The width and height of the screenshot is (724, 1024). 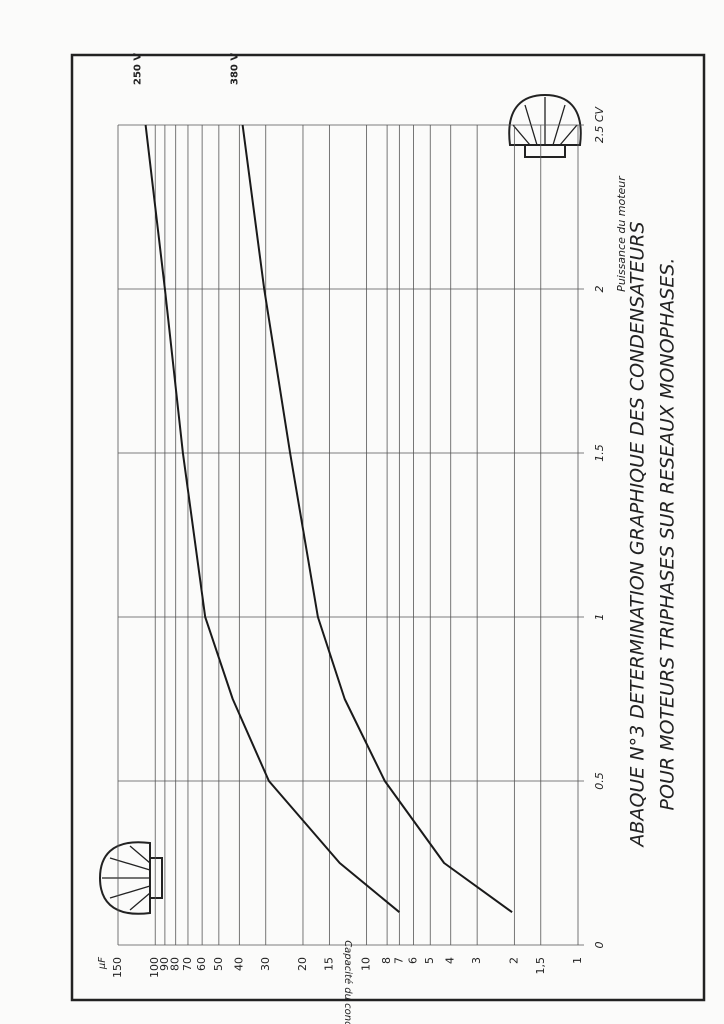 I want to click on y-tick-label: 100, so click(x=154, y=967).